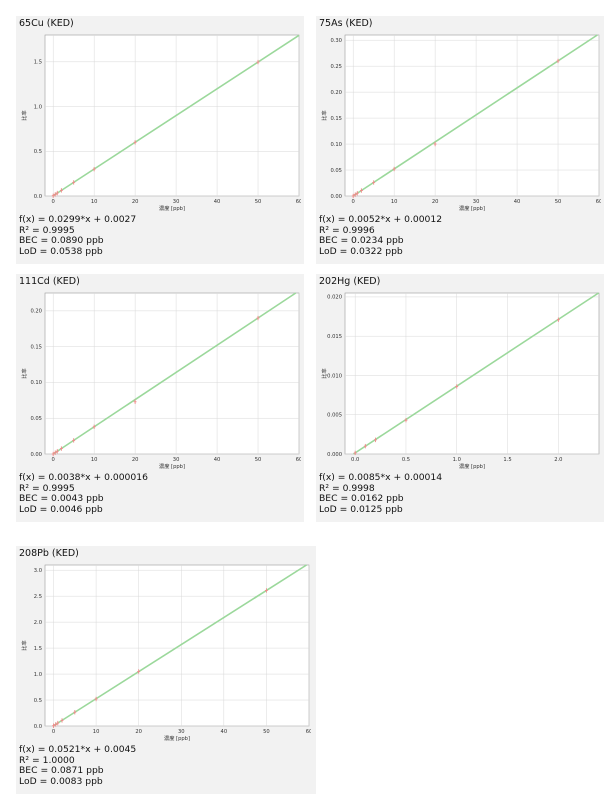  I want to click on chart-title: 208Pb (KED), so click(49, 553).